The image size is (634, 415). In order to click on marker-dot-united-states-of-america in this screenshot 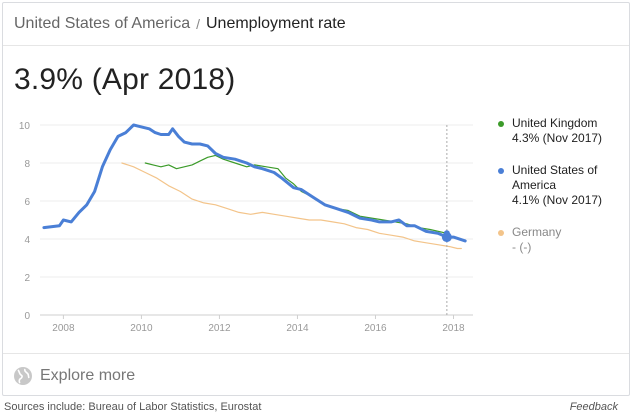, I will do `click(446, 237)`.